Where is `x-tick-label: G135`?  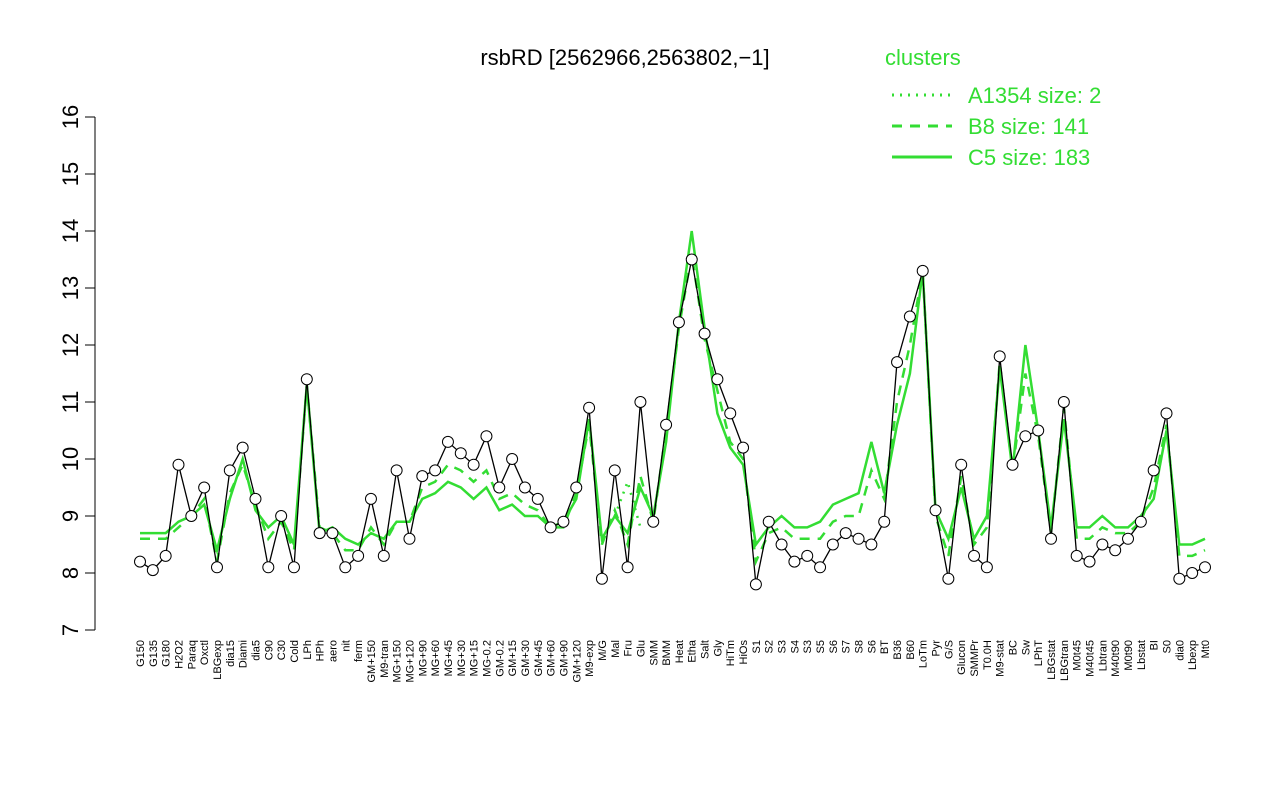
x-tick-label: G135 is located at coordinates (154, 653).